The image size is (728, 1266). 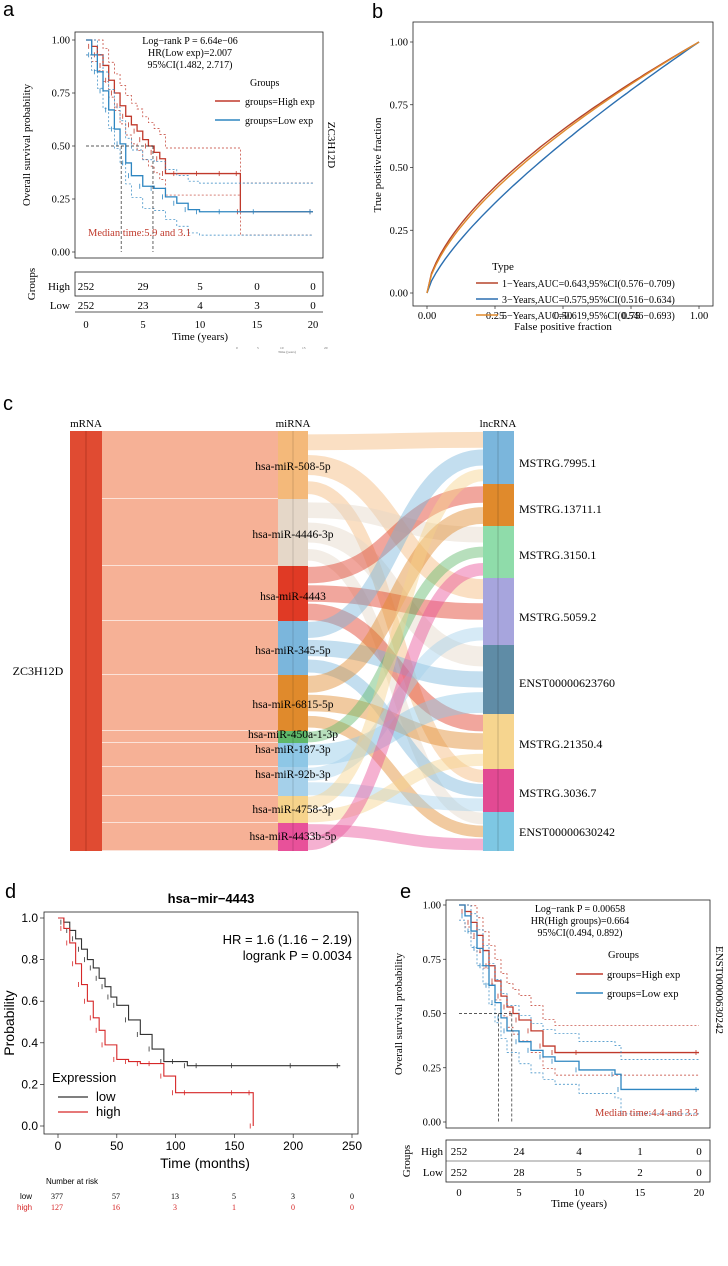 What do you see at coordinates (189, 41) in the screenshot?
I see `panel-a-stat-1: Log−rank P = 6.64e−06` at bounding box center [189, 41].